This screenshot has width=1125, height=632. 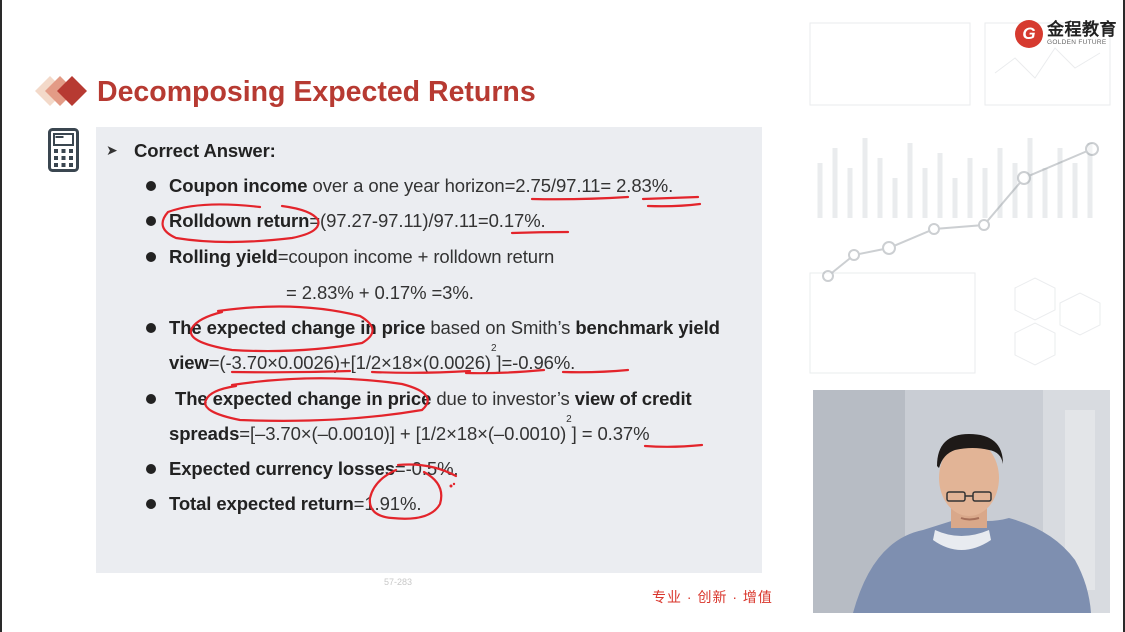 What do you see at coordinates (205, 150) in the screenshot?
I see `answer-heading: Correct Answer:` at bounding box center [205, 150].